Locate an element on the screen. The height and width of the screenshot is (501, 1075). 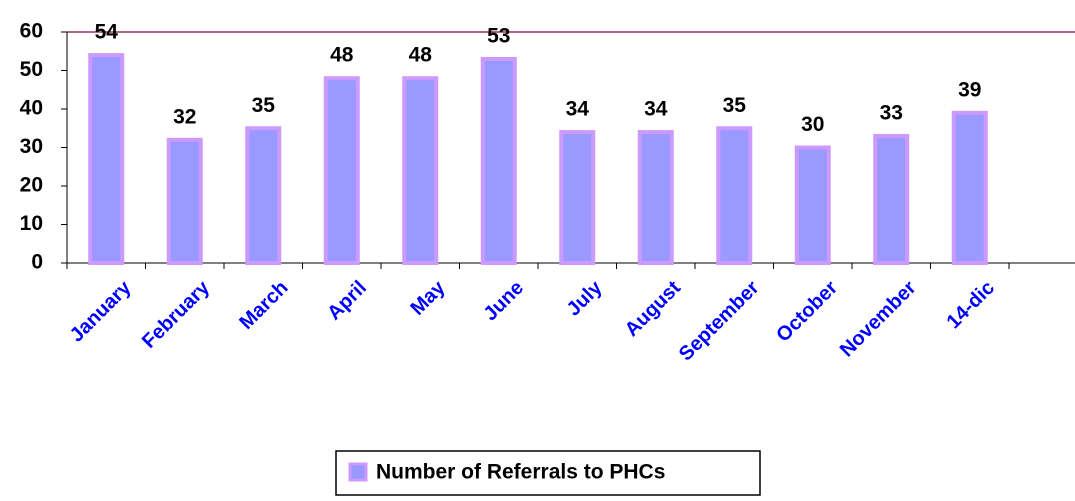
y-tick-label: 20 is located at coordinates (31, 185).